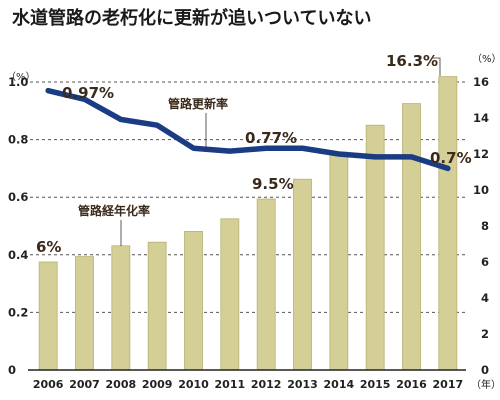 This screenshot has width=500, height=400. What do you see at coordinates (273, 184) in the screenshot?
I see `annotation-aging-2012: 9.5%` at bounding box center [273, 184].